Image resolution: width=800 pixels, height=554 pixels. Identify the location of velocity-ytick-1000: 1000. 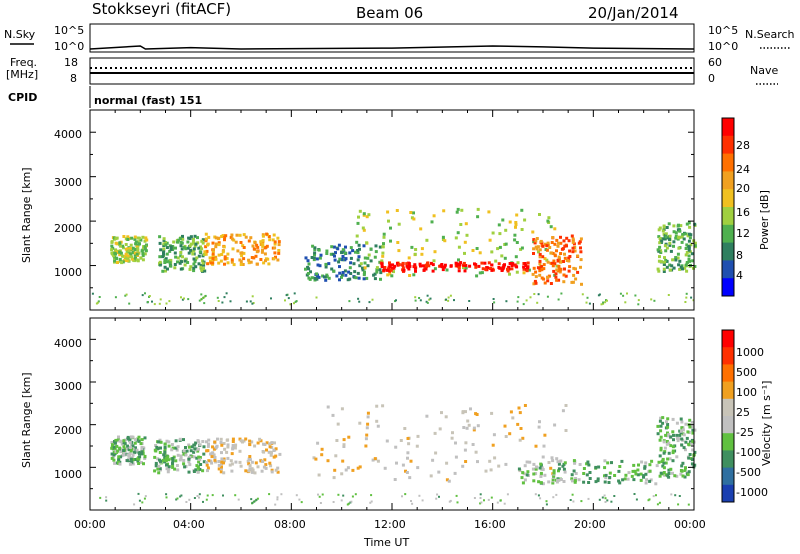
(68, 474).